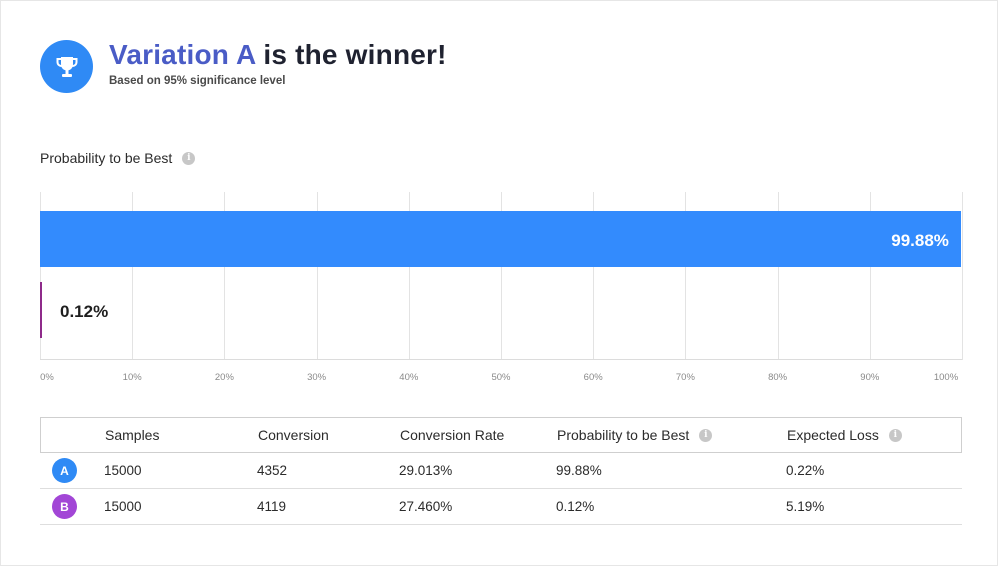 This screenshot has width=1000, height=568. I want to click on trophy-icon, so click(66, 66).